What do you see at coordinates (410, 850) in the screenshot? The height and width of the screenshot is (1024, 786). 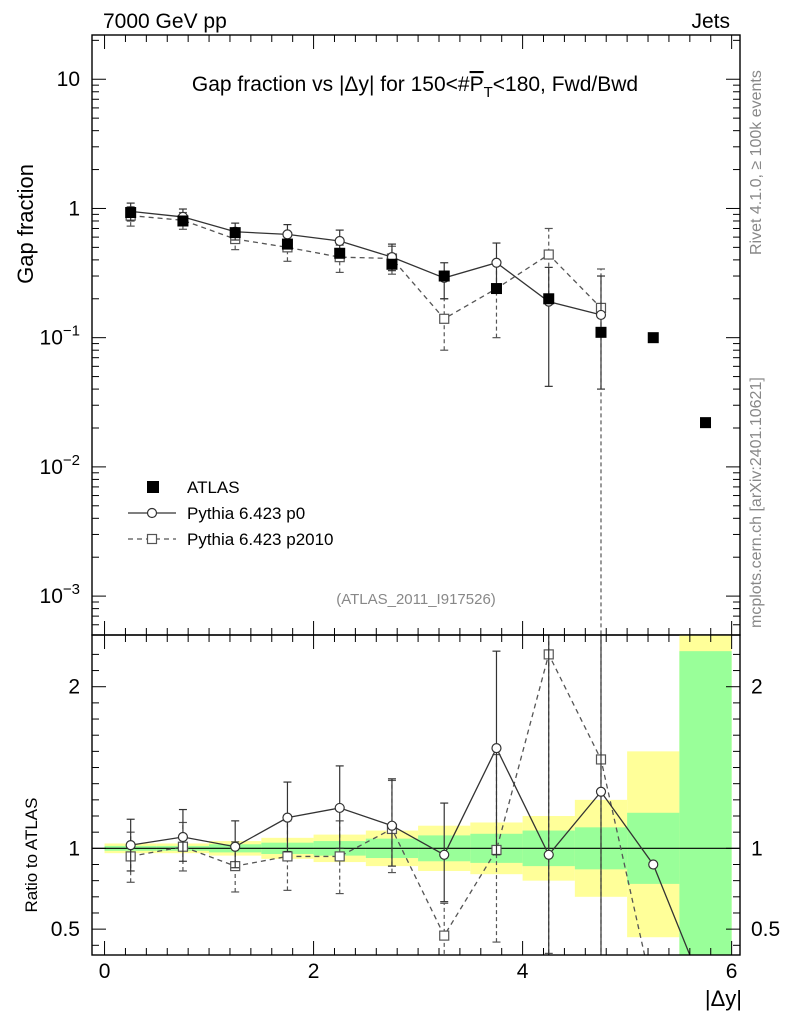 I see `ratio-p0-line` at bounding box center [410, 850].